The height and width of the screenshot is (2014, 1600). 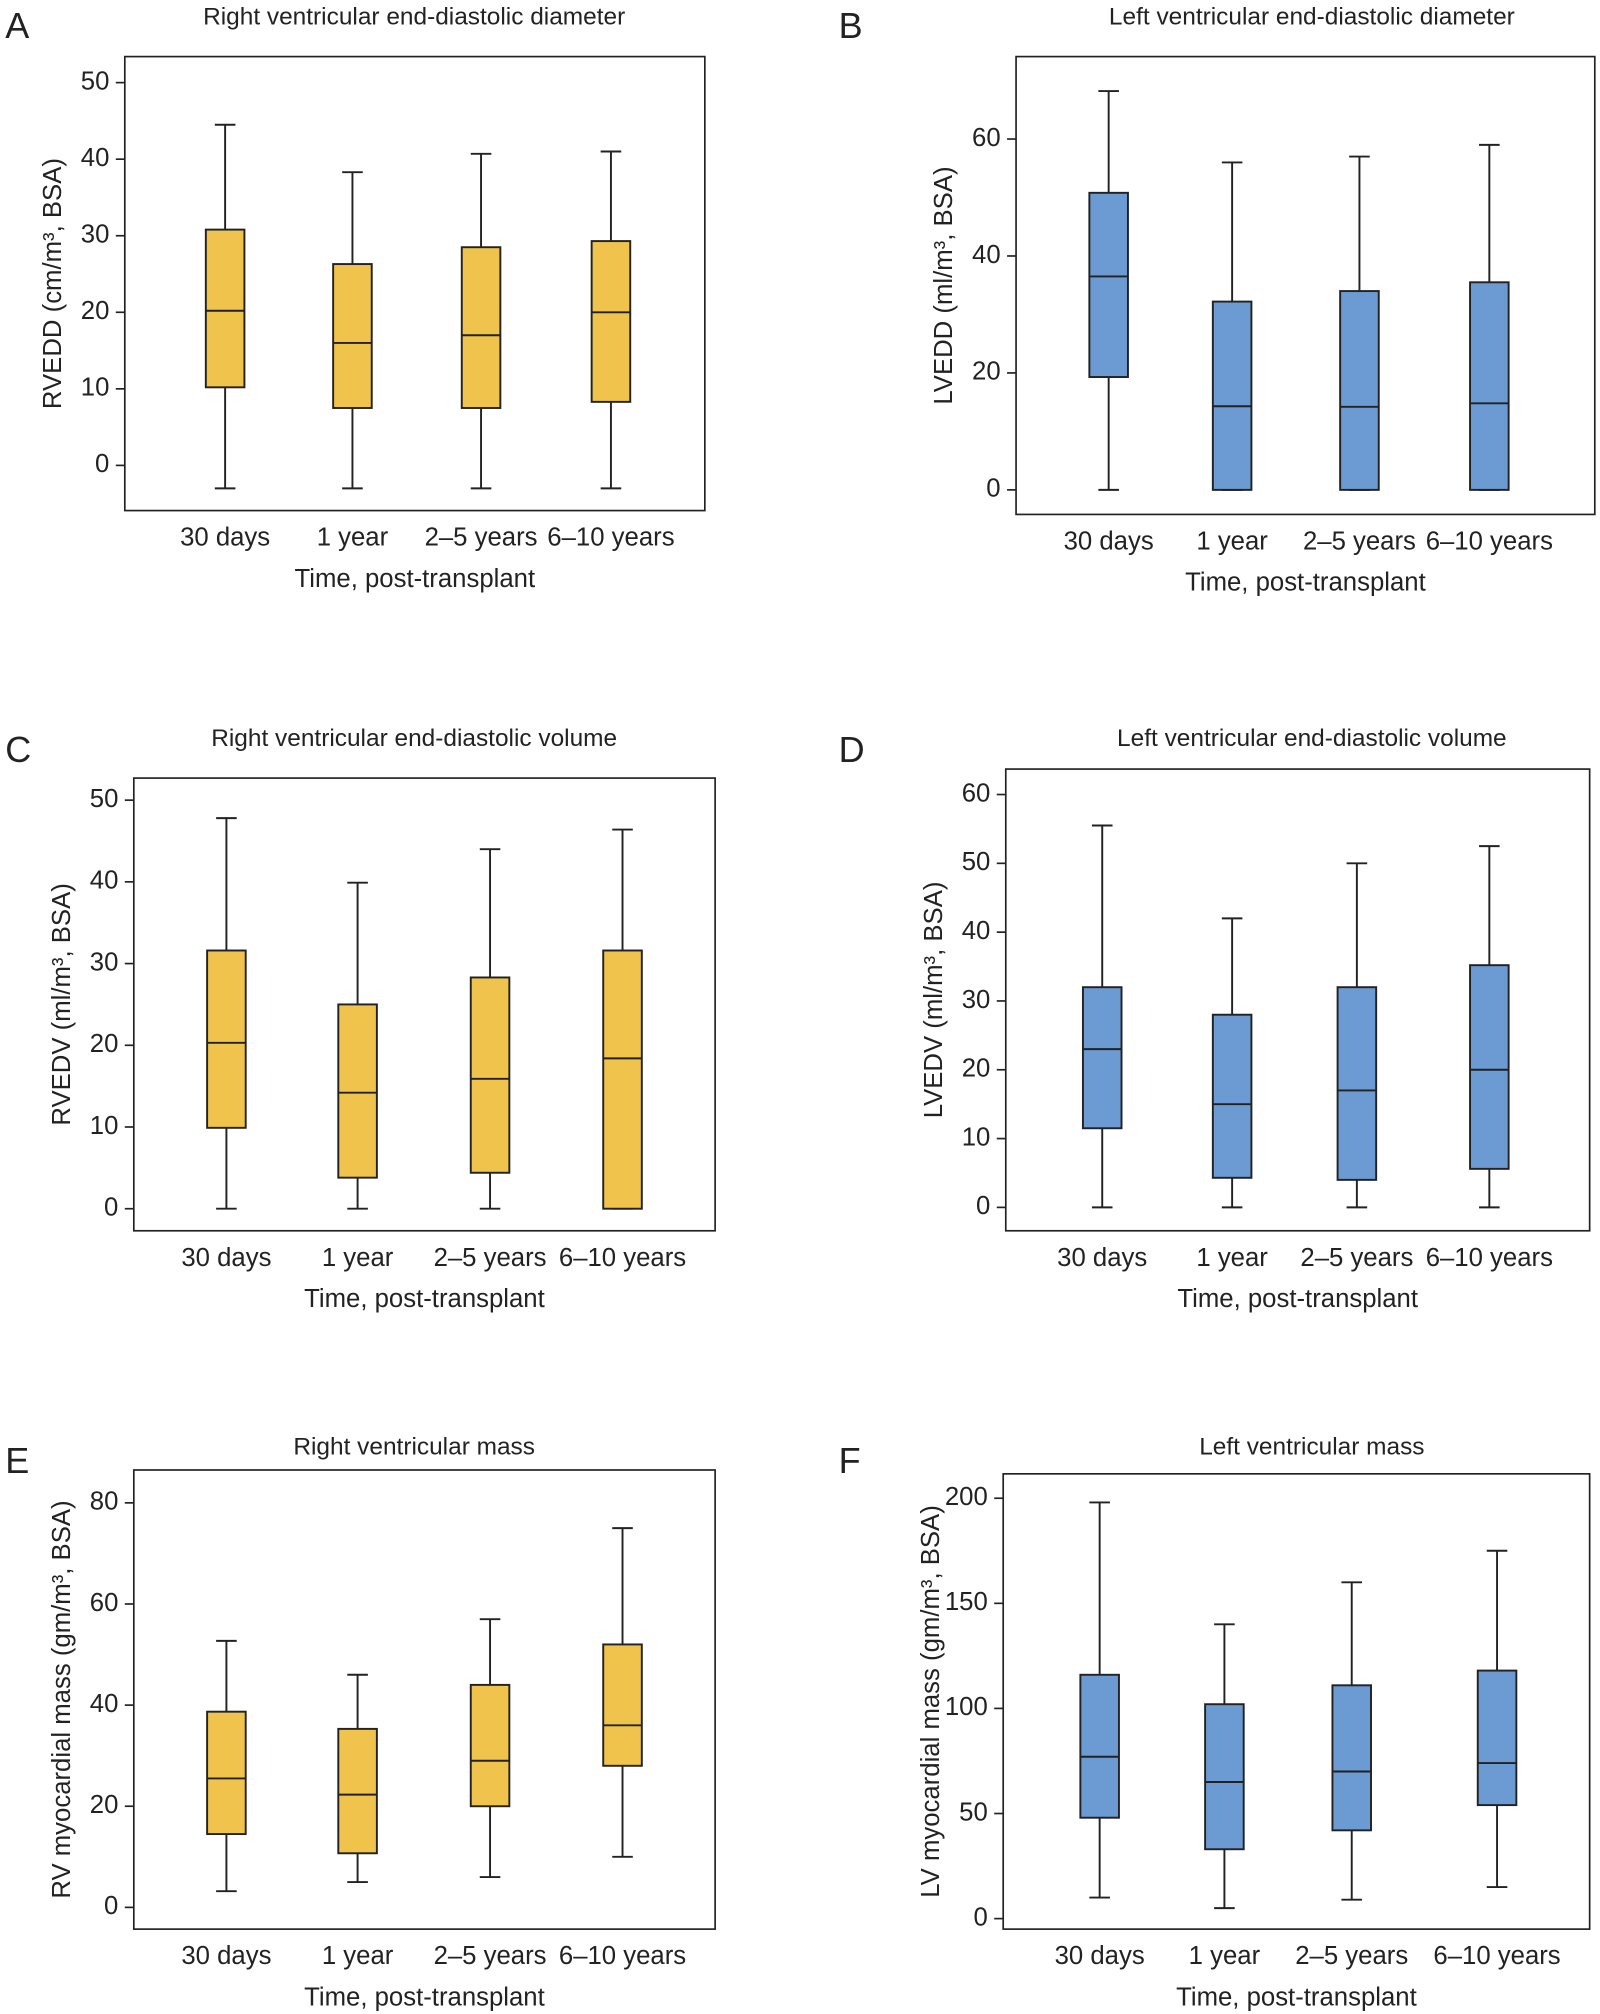 What do you see at coordinates (966, 1707) in the screenshot?
I see `y-tick-label: 100` at bounding box center [966, 1707].